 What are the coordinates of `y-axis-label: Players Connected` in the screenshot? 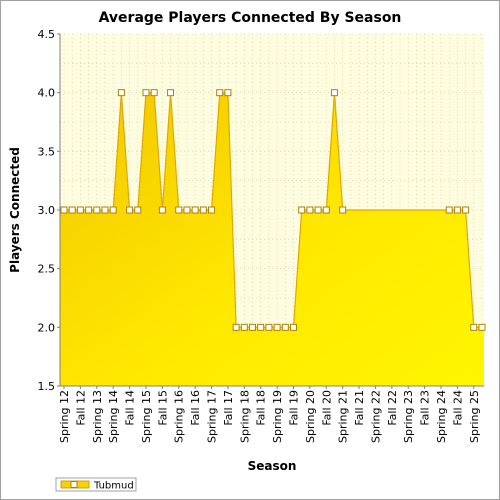 It's located at (15, 210).